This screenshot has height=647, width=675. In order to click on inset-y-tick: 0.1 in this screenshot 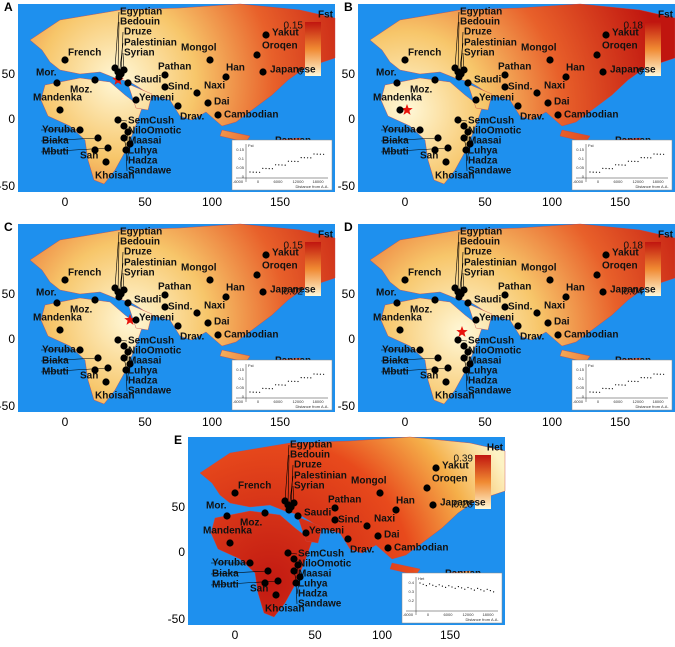, I will do `click(241, 158)`.